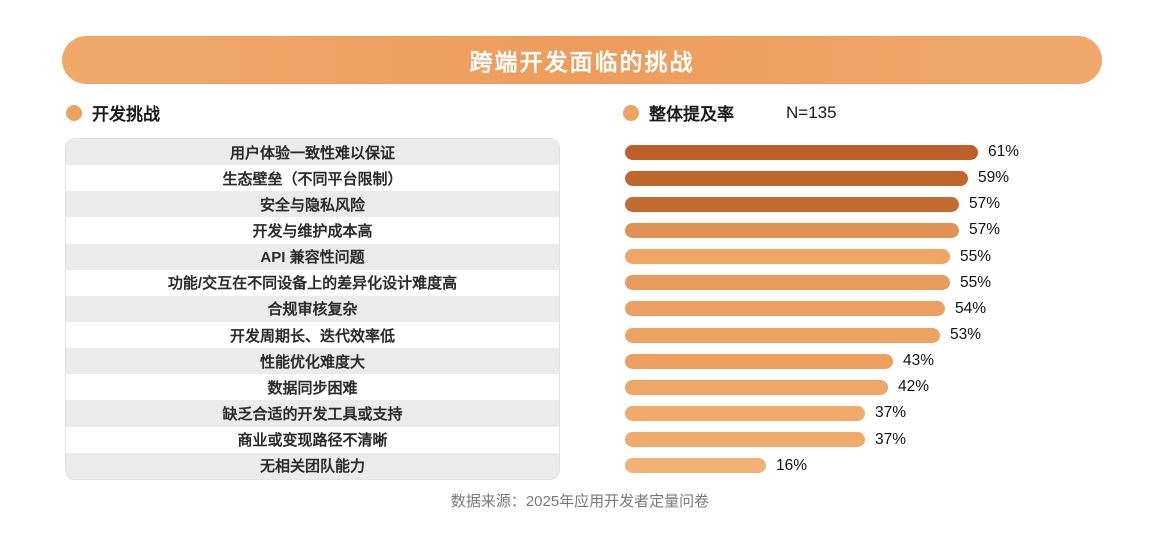  I want to click on bar-value-label: 53%, so click(966, 335).